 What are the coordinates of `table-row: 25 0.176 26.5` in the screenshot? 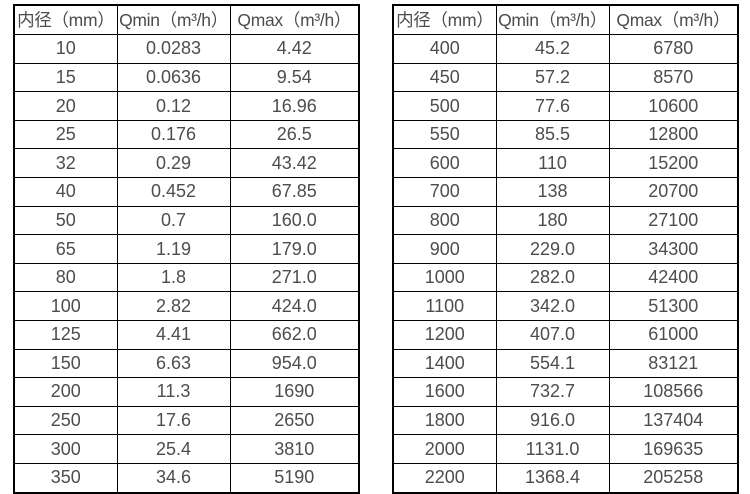 It's located at (186, 134).